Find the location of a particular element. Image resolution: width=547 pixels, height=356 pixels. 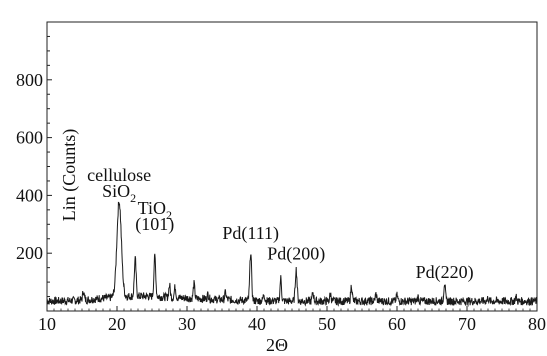

annotation-text: (101) is located at coordinates (154, 224).